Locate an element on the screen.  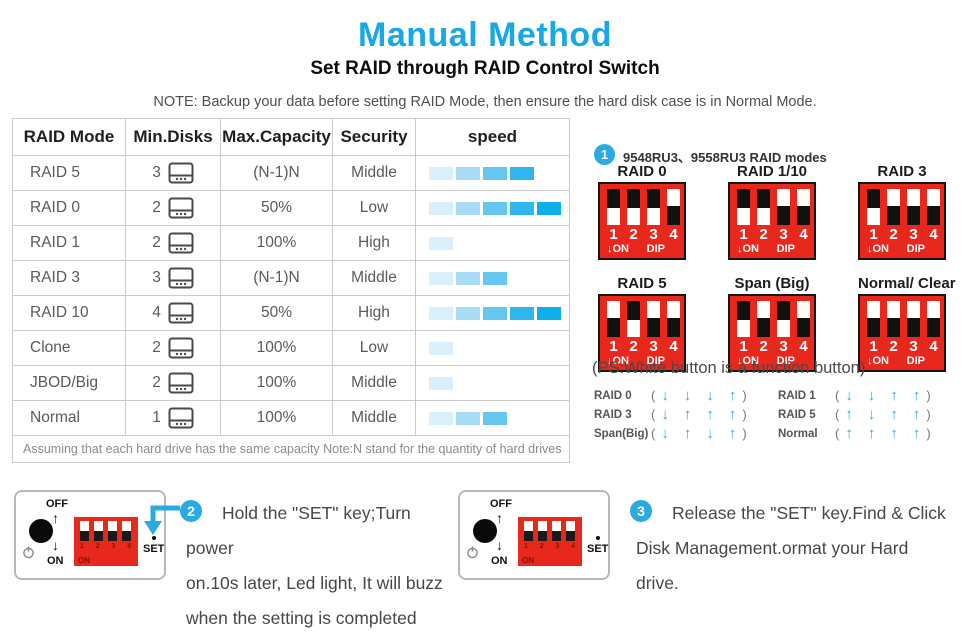
legend-mode-name: Normal is located at coordinates (798, 433).